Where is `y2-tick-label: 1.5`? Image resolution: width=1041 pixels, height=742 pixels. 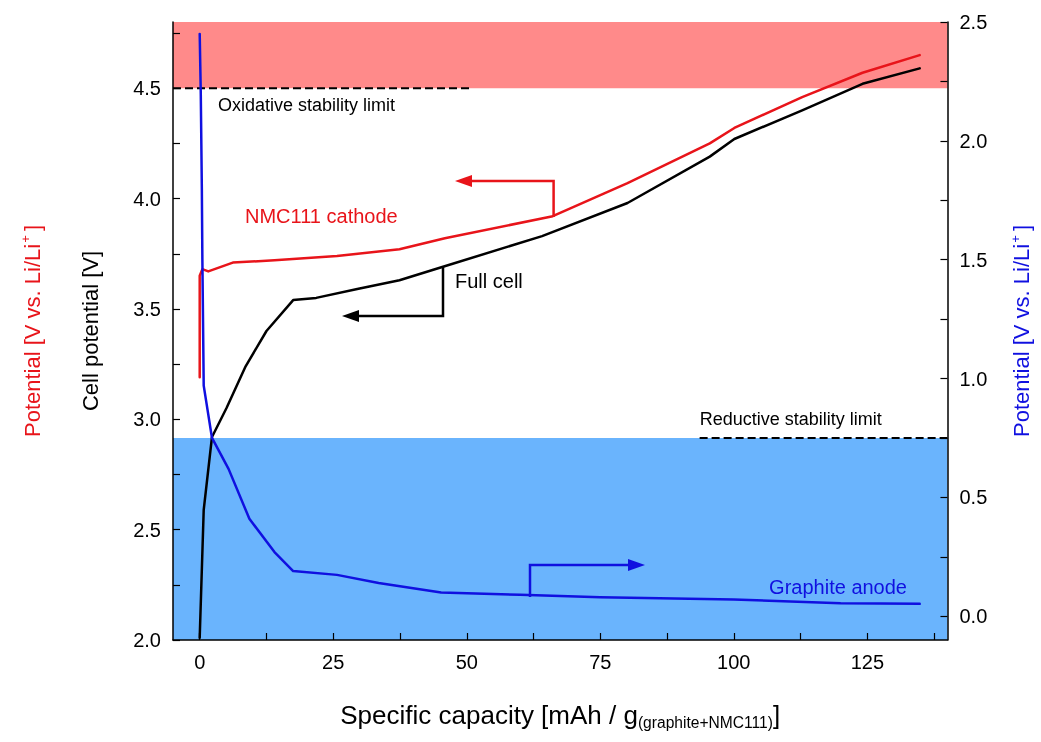
y2-tick-label: 1.5 is located at coordinates (973, 259).